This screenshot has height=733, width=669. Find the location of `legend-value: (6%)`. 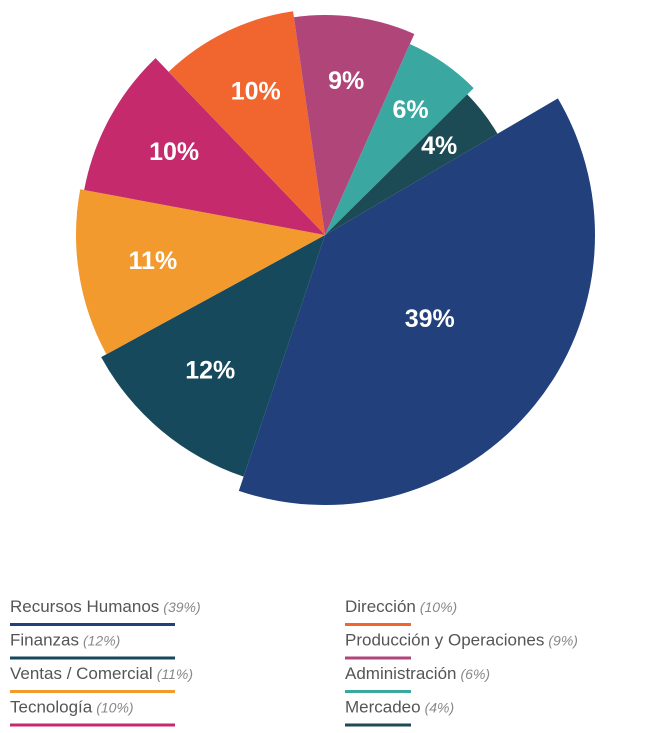

legend-value: (6%) is located at coordinates (476, 674).